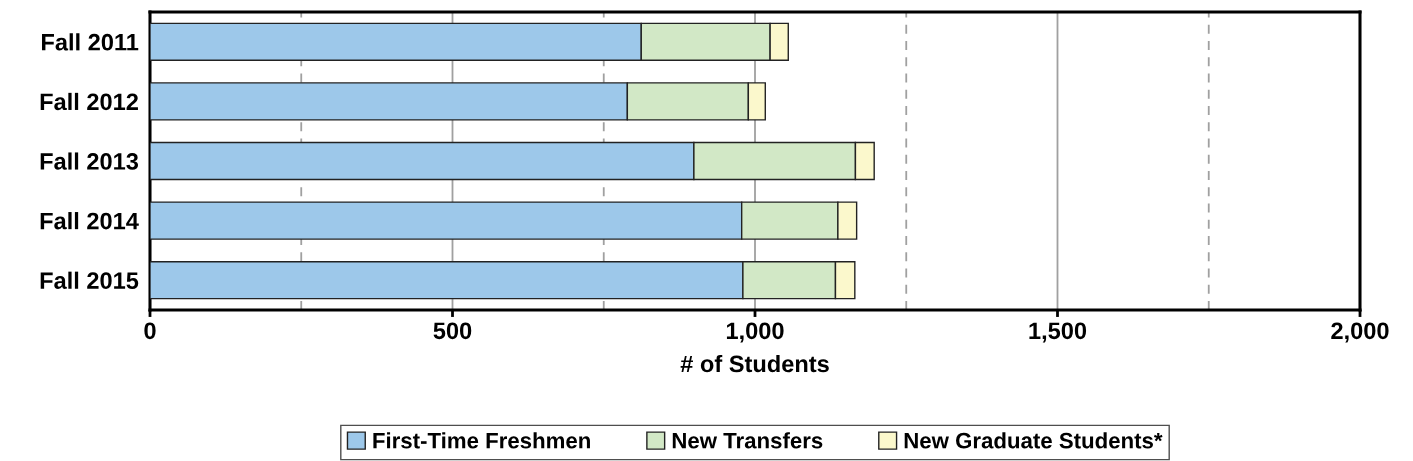 The height and width of the screenshot is (461, 1413). What do you see at coordinates (452, 331) in the screenshot?
I see `x-tick-label: 500` at bounding box center [452, 331].